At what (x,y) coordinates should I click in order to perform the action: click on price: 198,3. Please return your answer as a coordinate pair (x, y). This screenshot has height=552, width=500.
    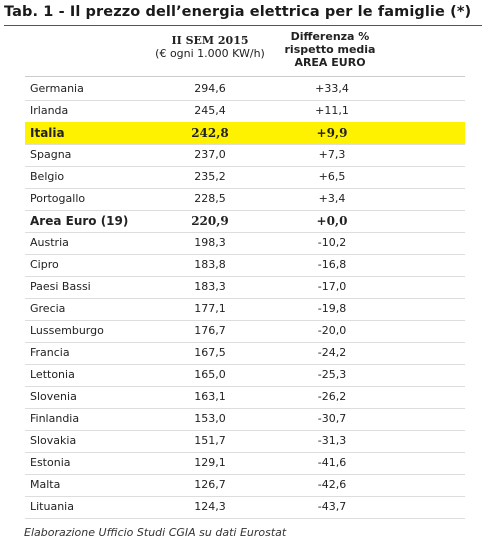
    Looking at the image, I should click on (210, 242).